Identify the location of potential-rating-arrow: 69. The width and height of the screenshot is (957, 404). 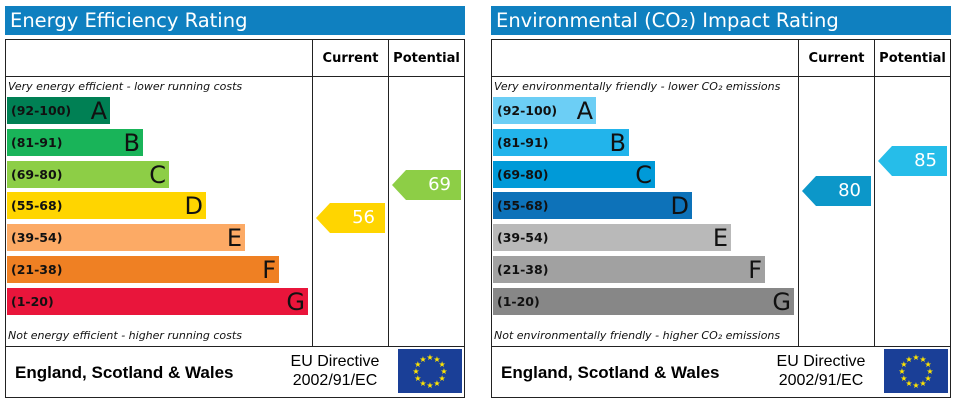
(426, 184).